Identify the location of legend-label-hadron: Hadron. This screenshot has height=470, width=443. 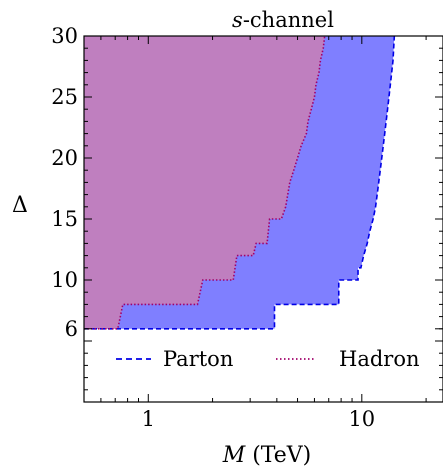
(379, 359).